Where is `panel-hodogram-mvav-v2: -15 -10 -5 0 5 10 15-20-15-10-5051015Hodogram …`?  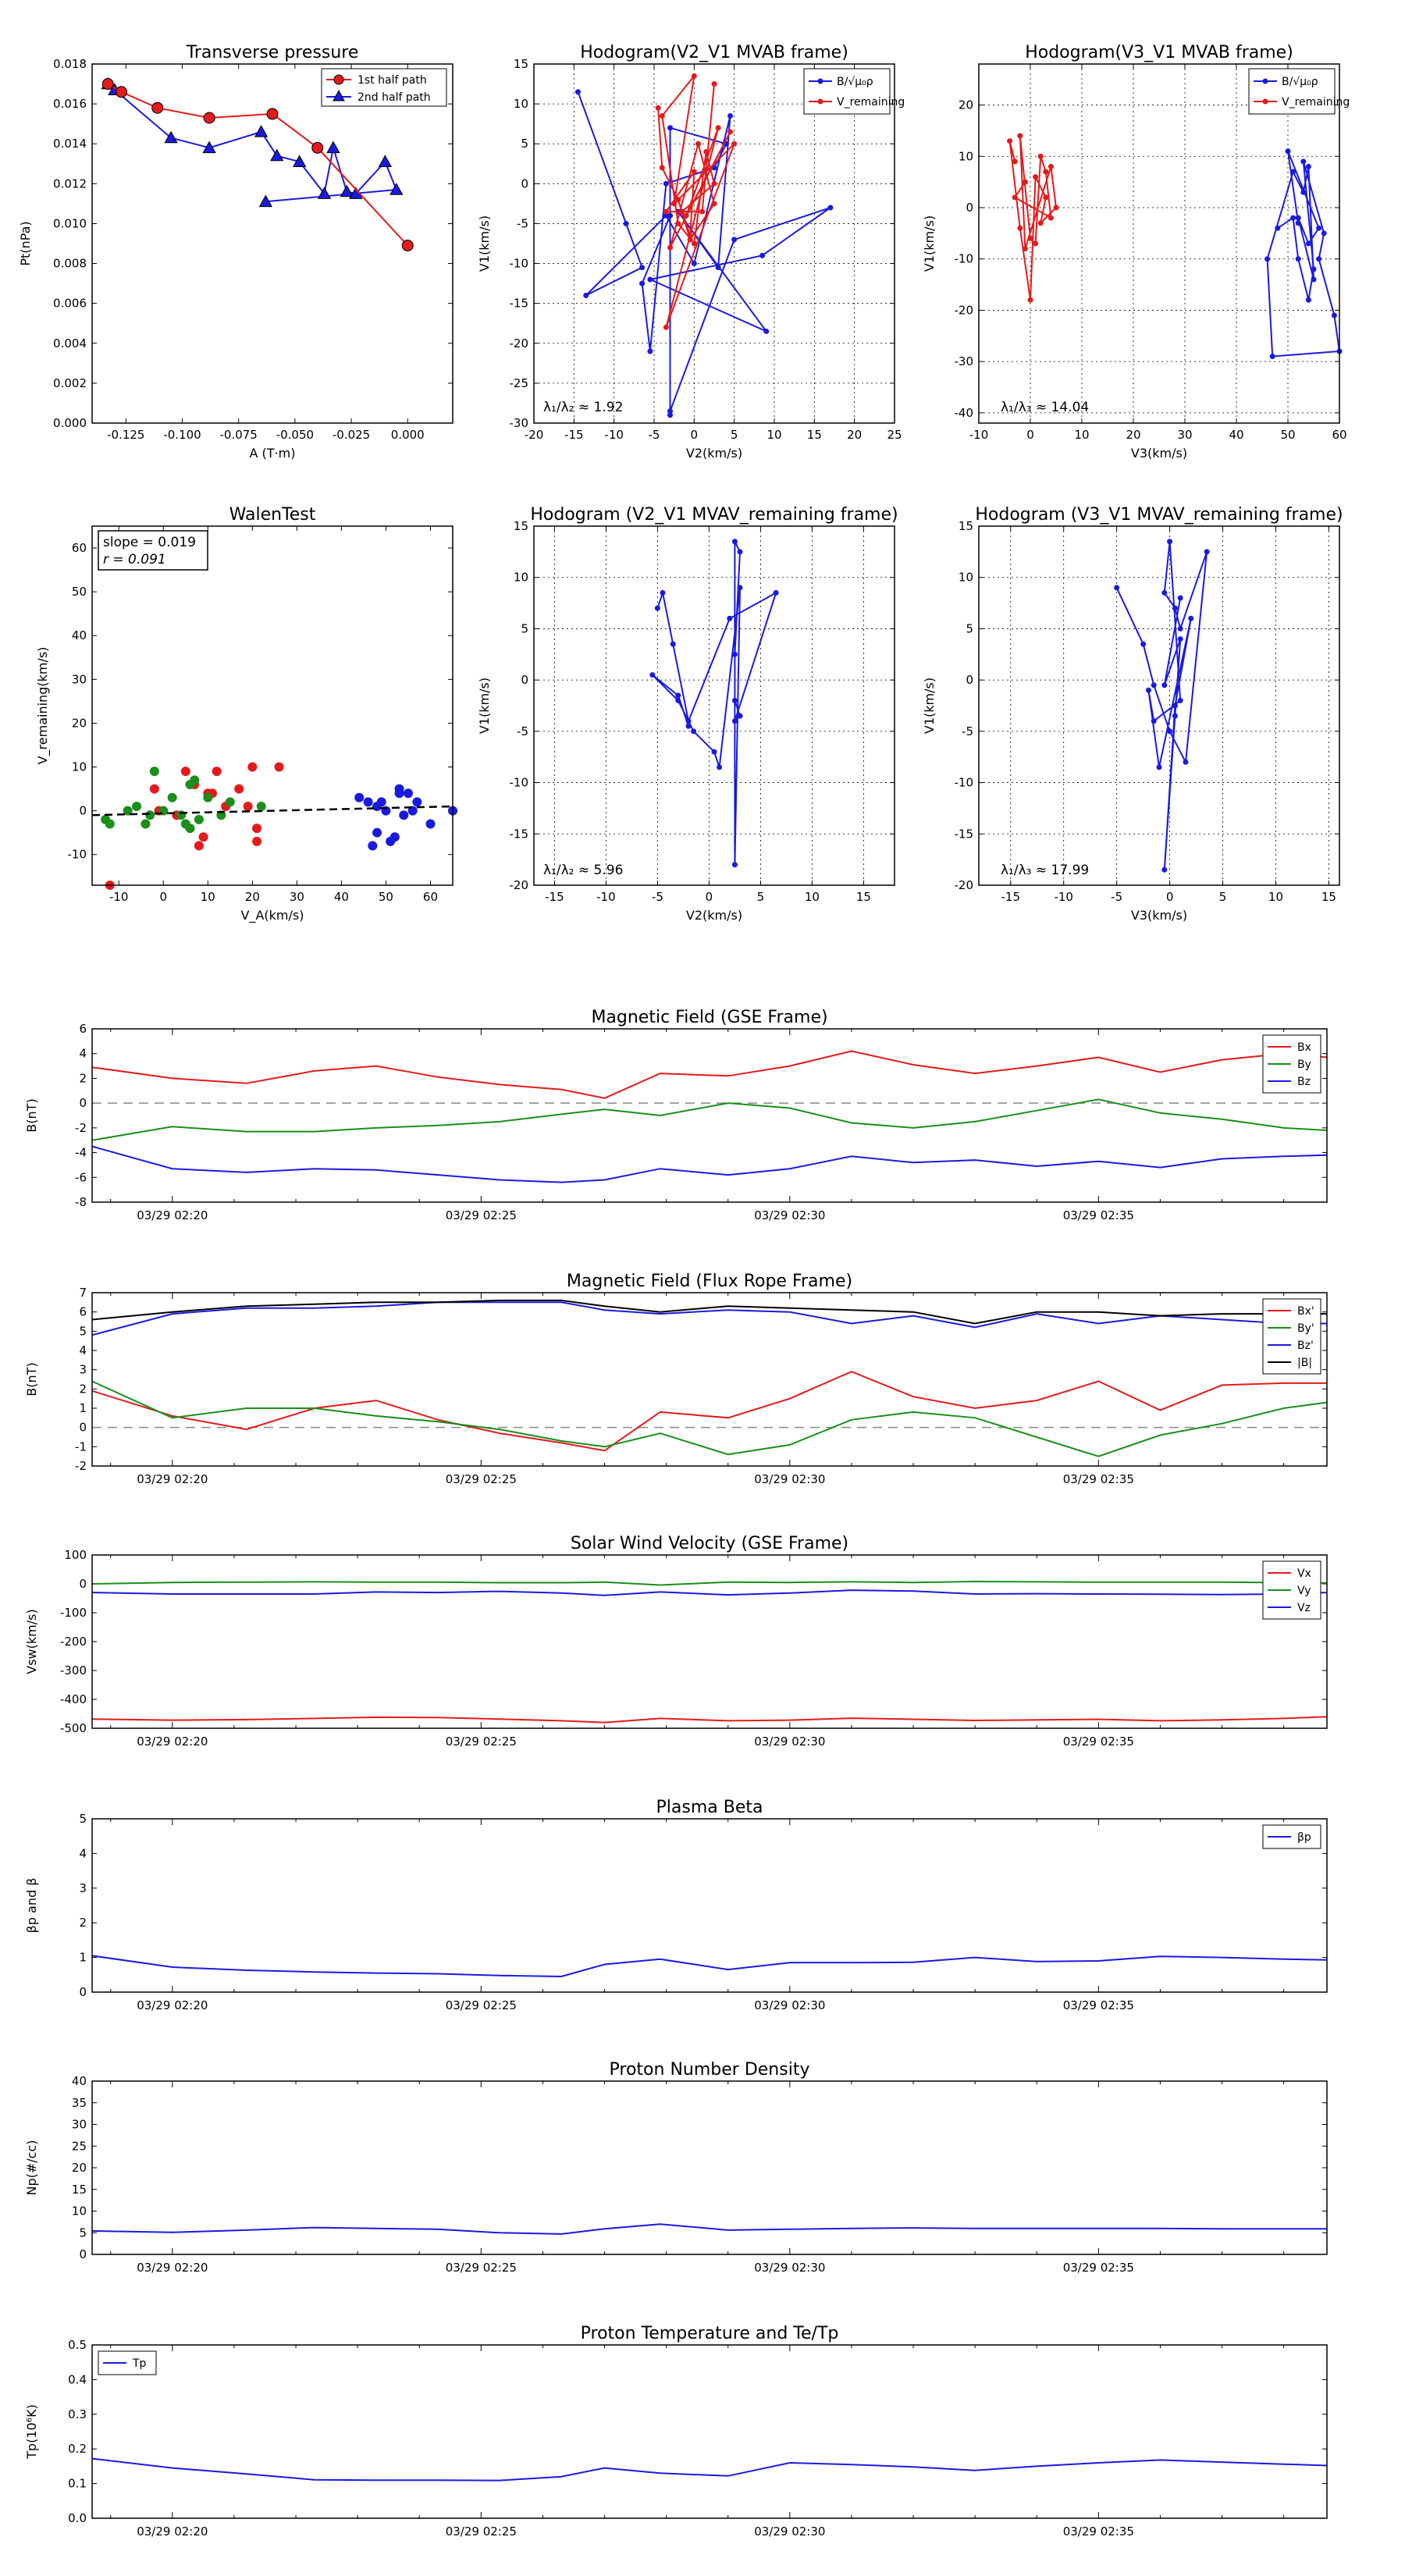
panel-hodogram-mvav-v2: -15 -10 -5 0 5 10 15-20-15-10-5051015Hodogram … is located at coordinates (687, 714).